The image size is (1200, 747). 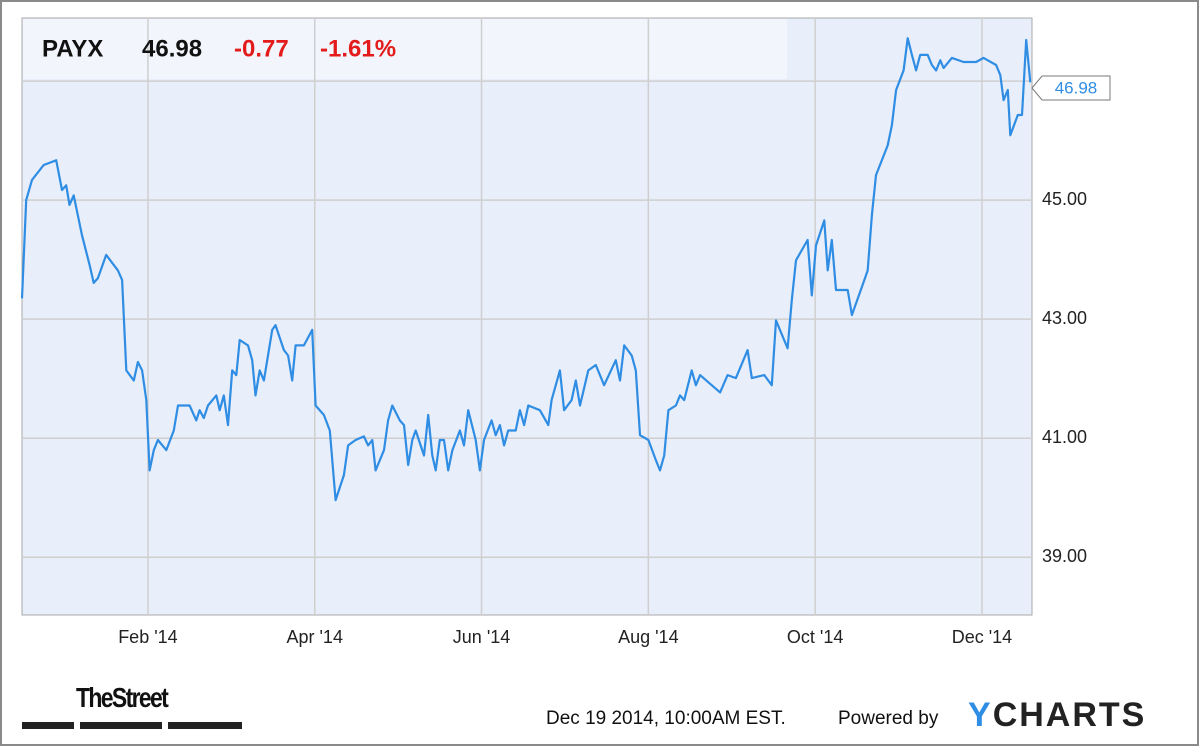 What do you see at coordinates (481, 637) in the screenshot?
I see `x-tick-label: Jun '14` at bounding box center [481, 637].